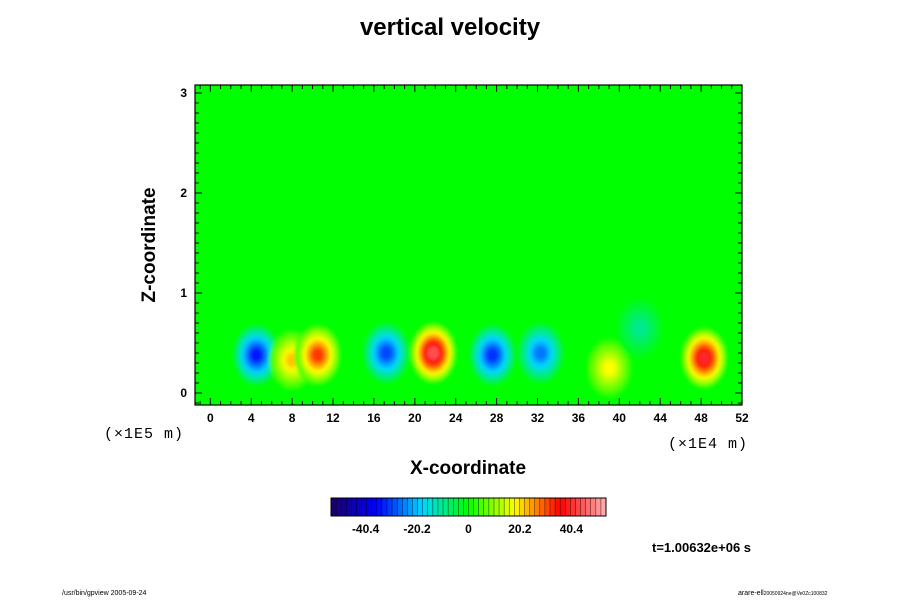 Image resolution: width=900 pixels, height=600 pixels. I want to click on colorbar-frame, so click(468, 507).